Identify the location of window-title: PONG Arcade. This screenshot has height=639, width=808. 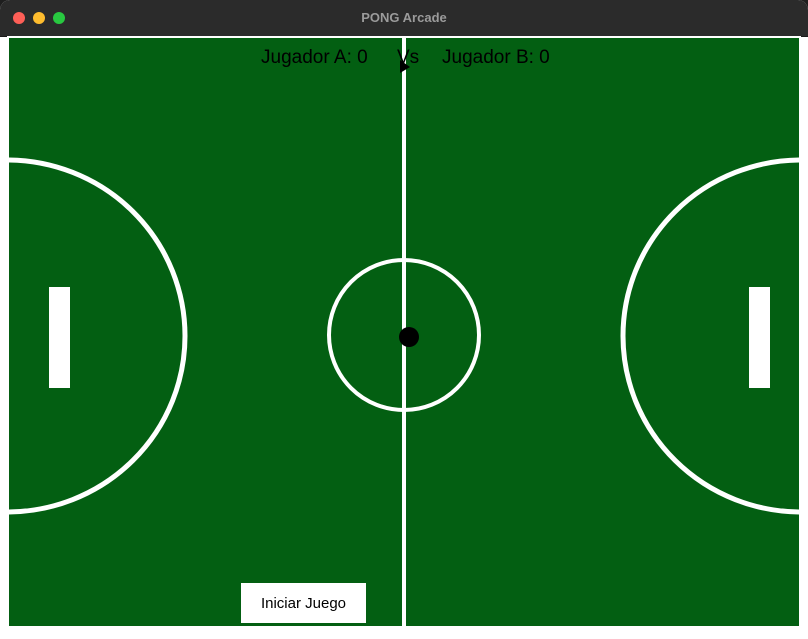
(404, 17).